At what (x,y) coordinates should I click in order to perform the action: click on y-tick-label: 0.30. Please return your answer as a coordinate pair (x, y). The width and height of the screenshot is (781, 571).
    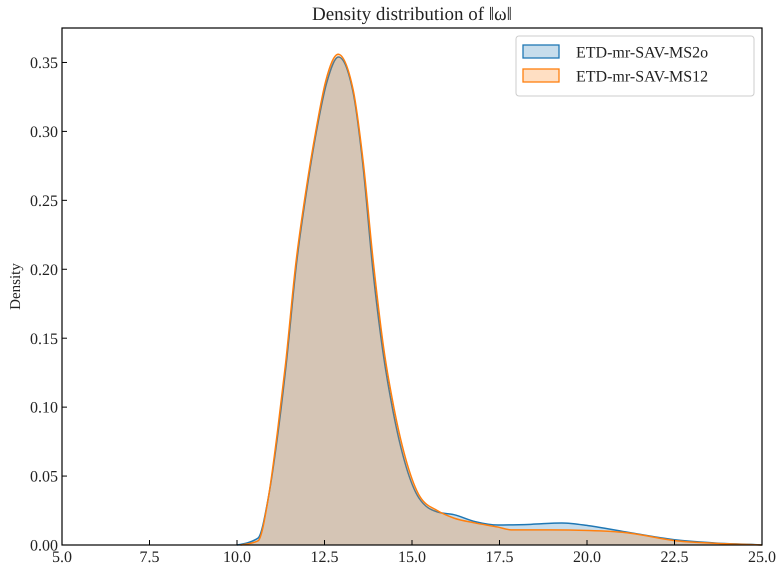
    Looking at the image, I should click on (44, 132).